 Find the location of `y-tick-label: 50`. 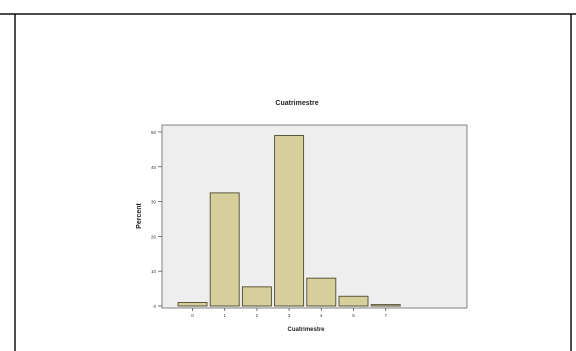

y-tick-label: 50 is located at coordinates (154, 132).